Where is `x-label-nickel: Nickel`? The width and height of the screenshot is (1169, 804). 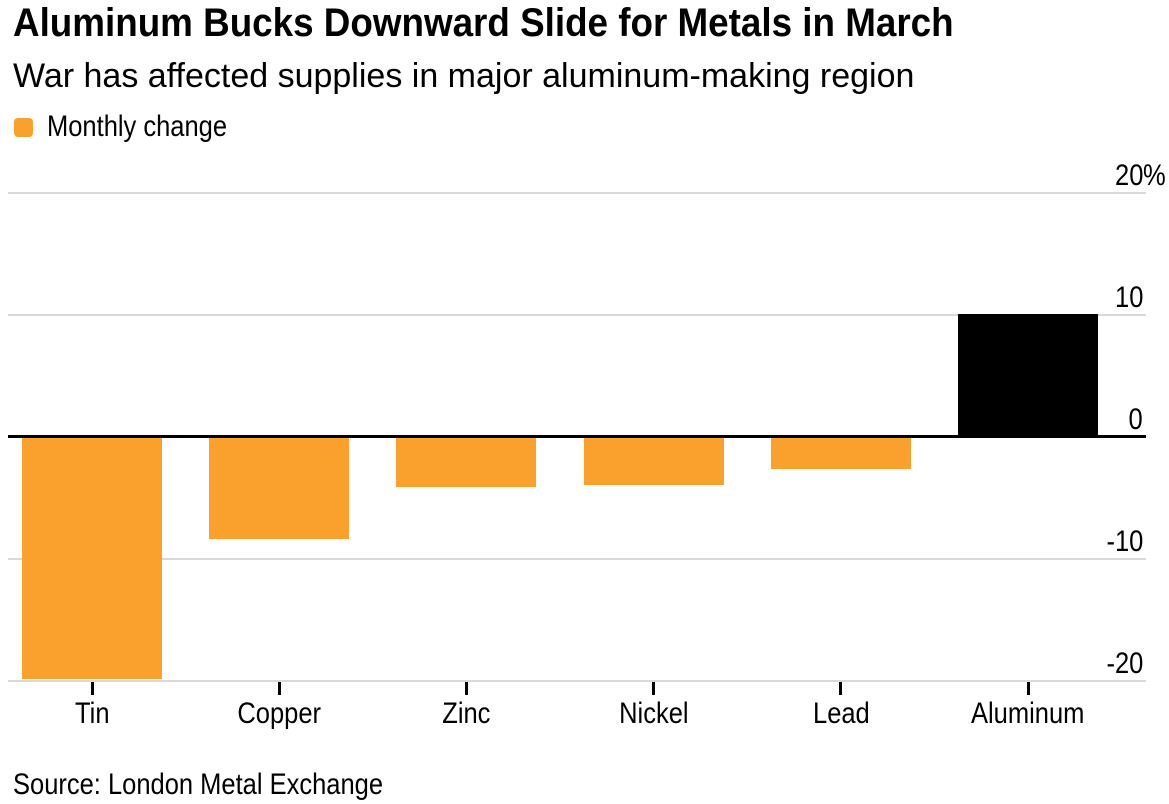
x-label-nickel: Nickel is located at coordinates (654, 714).